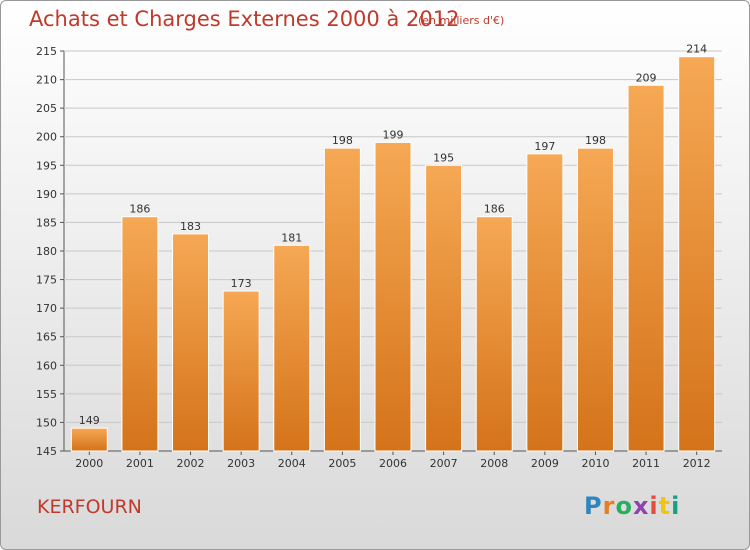 This screenshot has height=550, width=750. What do you see at coordinates (46, 80) in the screenshot?
I see `y-tick-label: 210` at bounding box center [46, 80].